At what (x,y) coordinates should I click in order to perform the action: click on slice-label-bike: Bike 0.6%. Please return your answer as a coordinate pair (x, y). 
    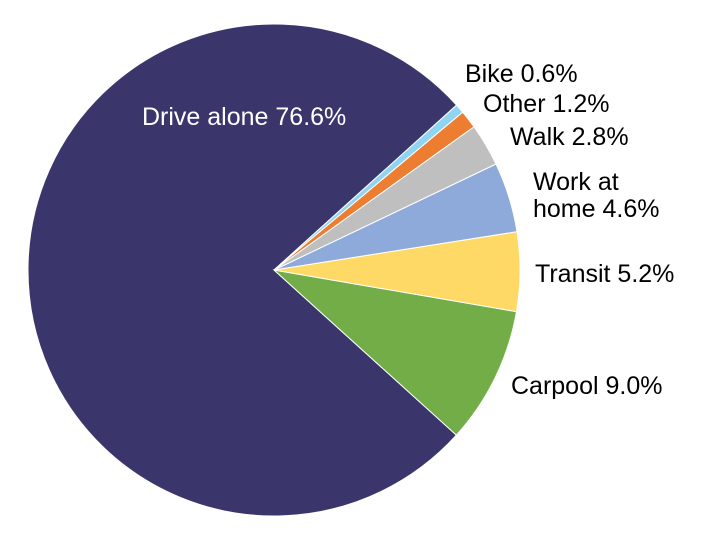
    Looking at the image, I should click on (521, 74).